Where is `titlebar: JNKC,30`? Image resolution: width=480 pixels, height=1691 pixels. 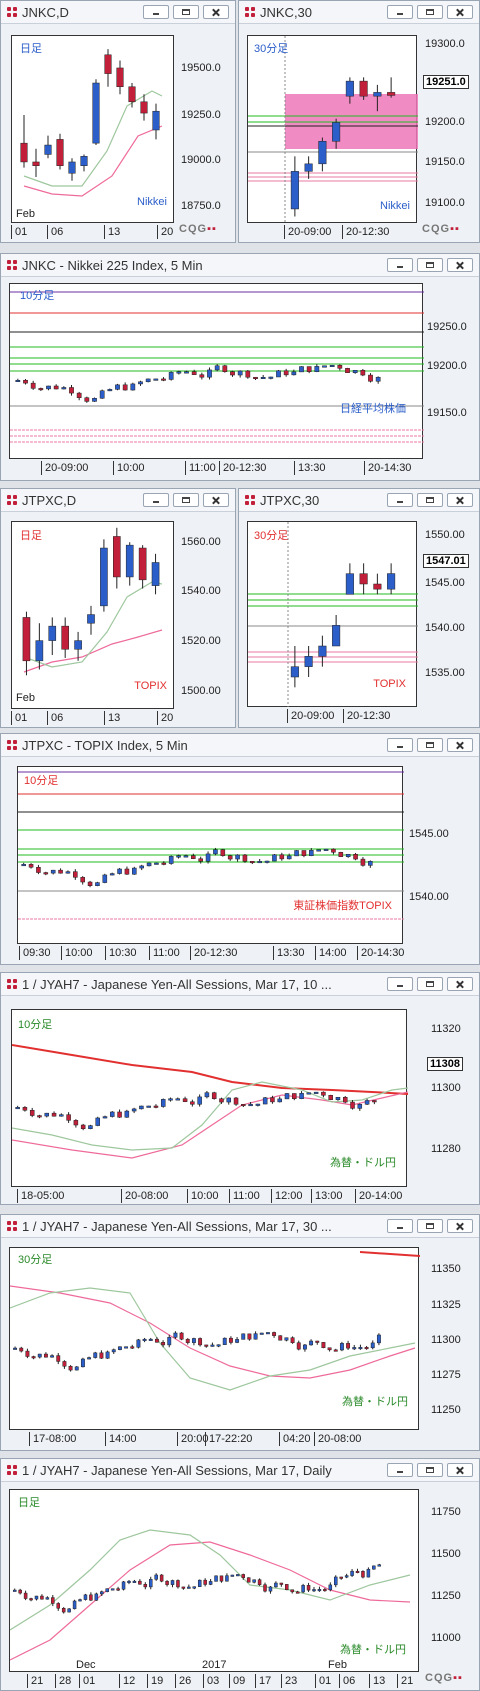 titlebar: JNKC,30 is located at coordinates (359, 12).